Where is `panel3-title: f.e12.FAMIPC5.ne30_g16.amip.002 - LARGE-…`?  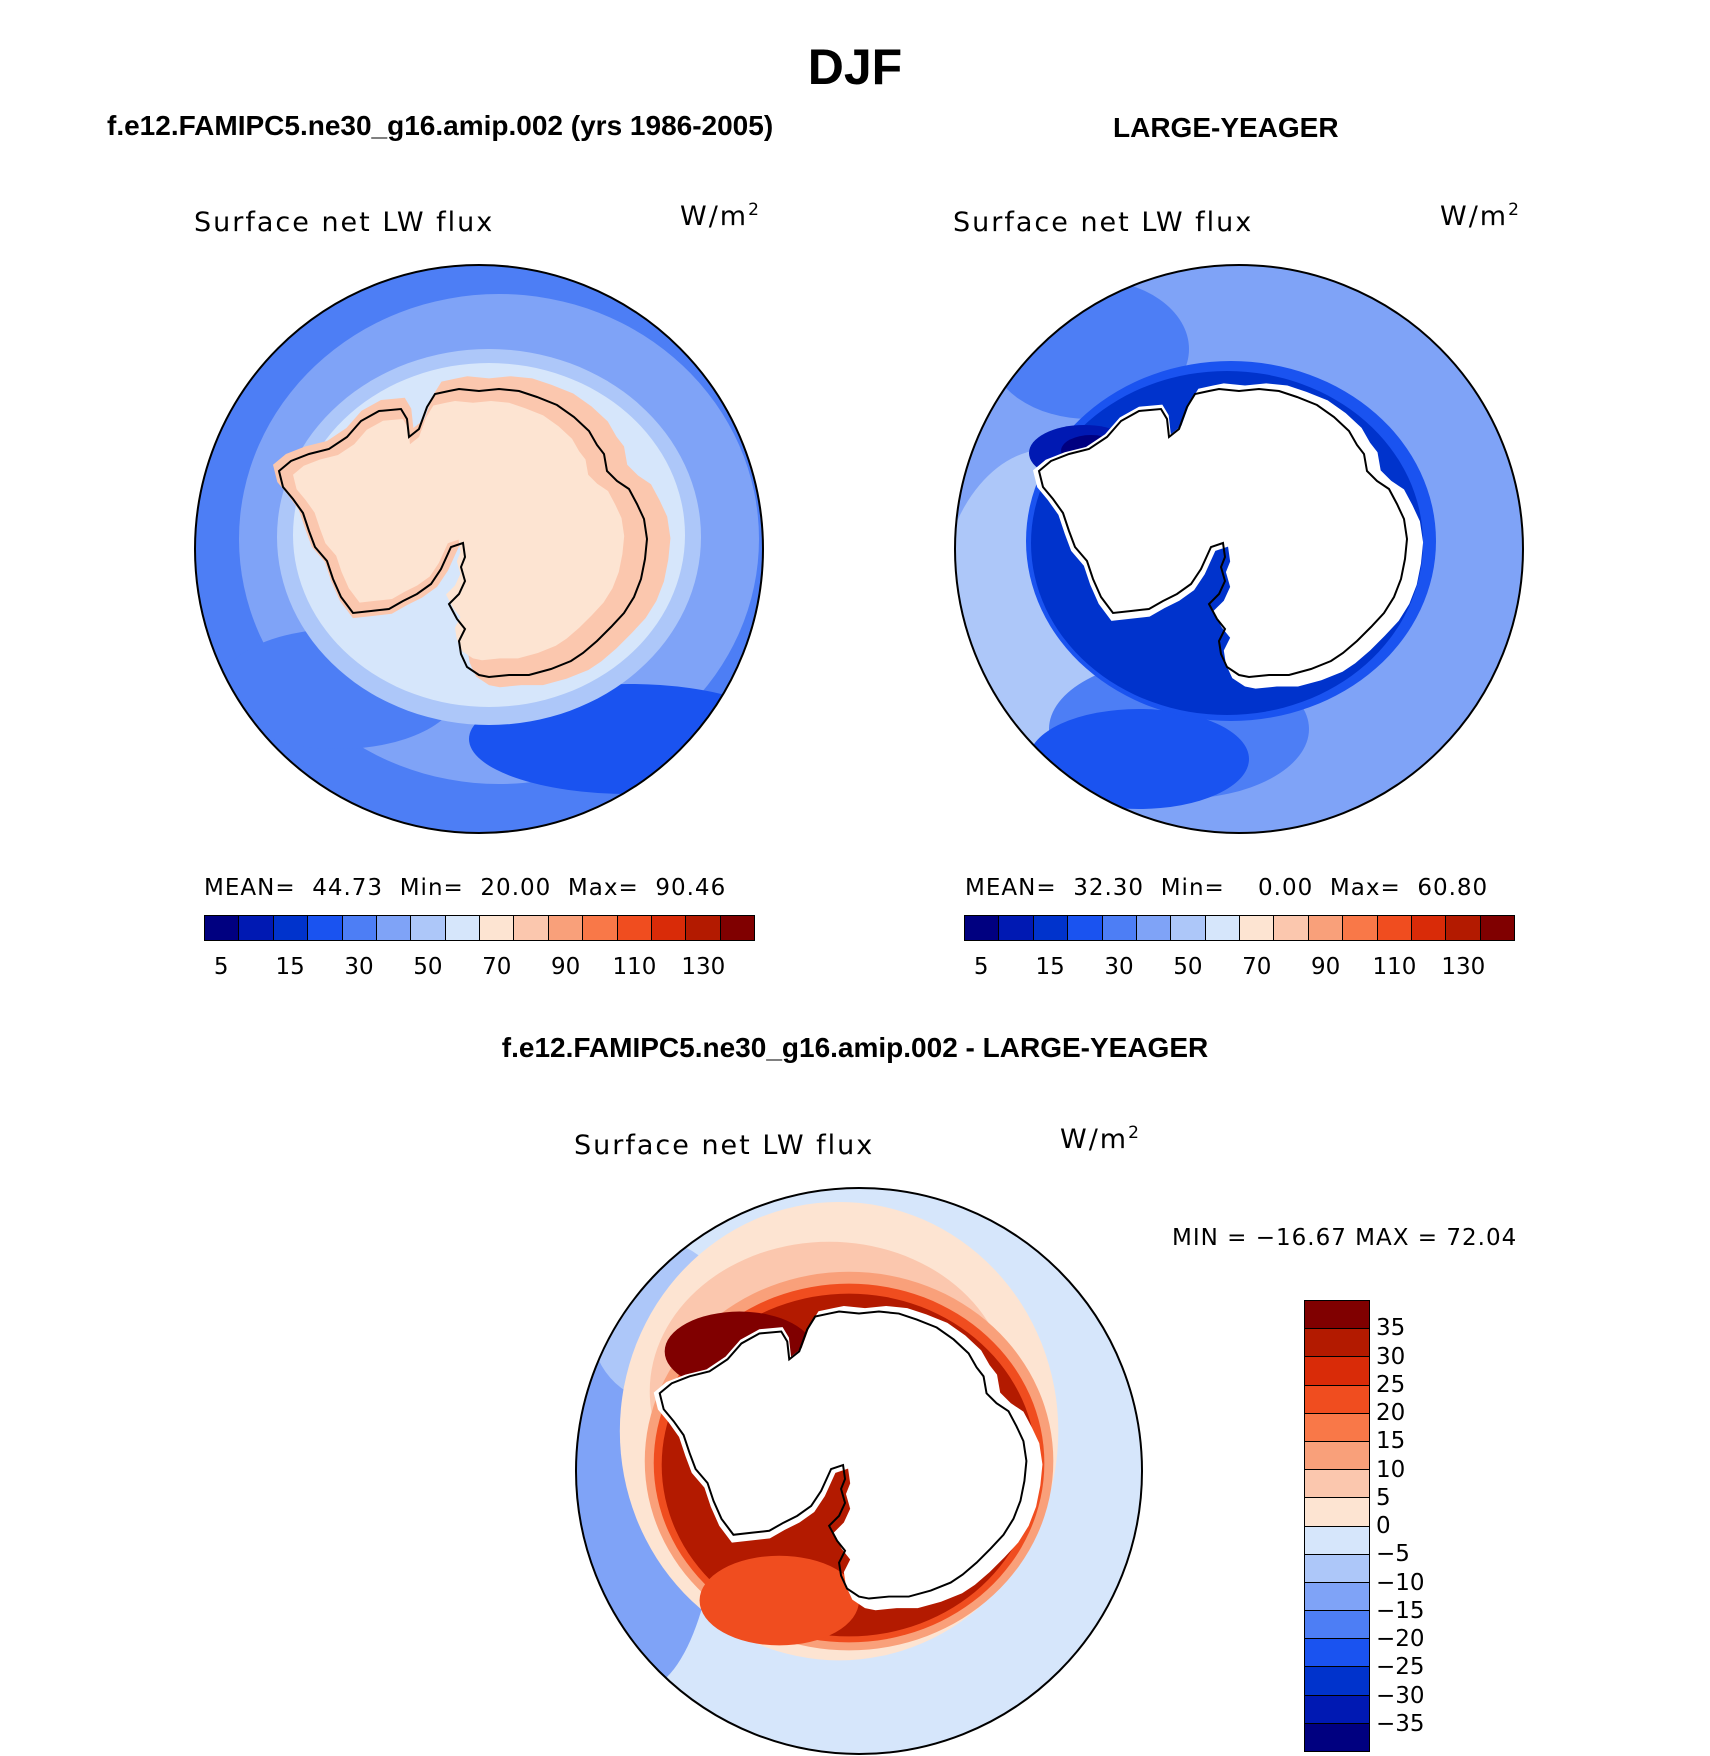
panel3-title: f.e12.FAMIPC5.ne30_g16.amip.002 - LARGE-… is located at coordinates (855, 1047).